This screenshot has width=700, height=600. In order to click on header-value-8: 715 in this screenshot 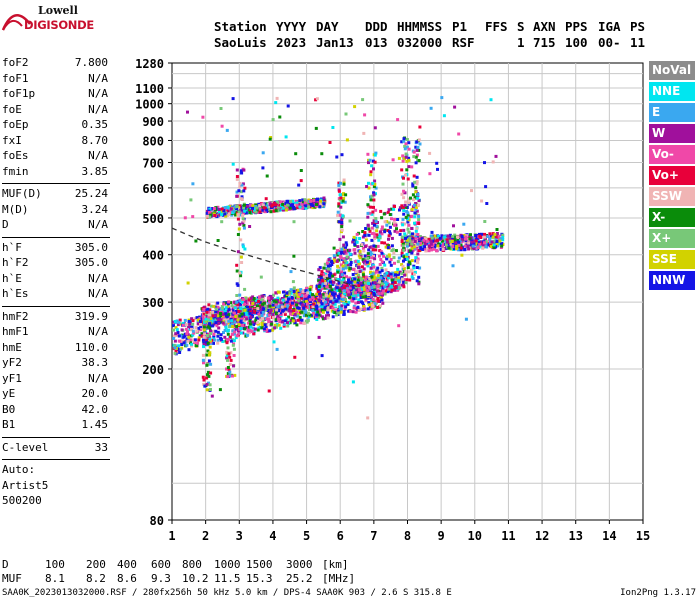, I will do `click(544, 42)`.